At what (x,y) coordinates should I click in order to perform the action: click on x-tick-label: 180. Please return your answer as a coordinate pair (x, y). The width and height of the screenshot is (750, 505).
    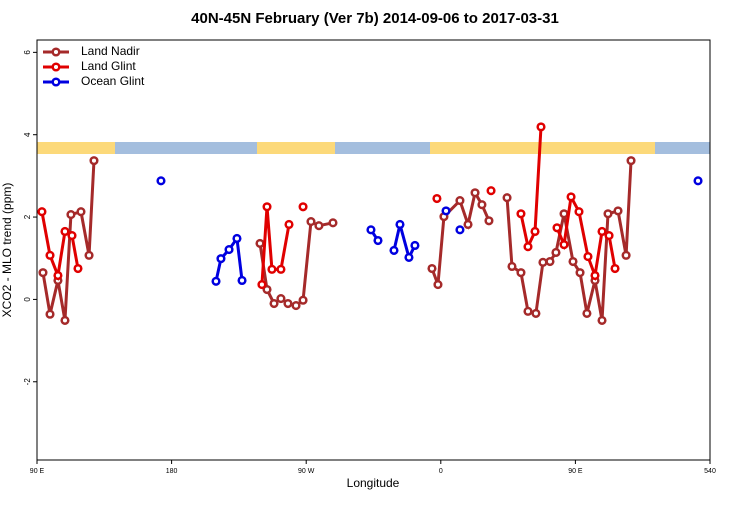
    Looking at the image, I should click on (172, 471).